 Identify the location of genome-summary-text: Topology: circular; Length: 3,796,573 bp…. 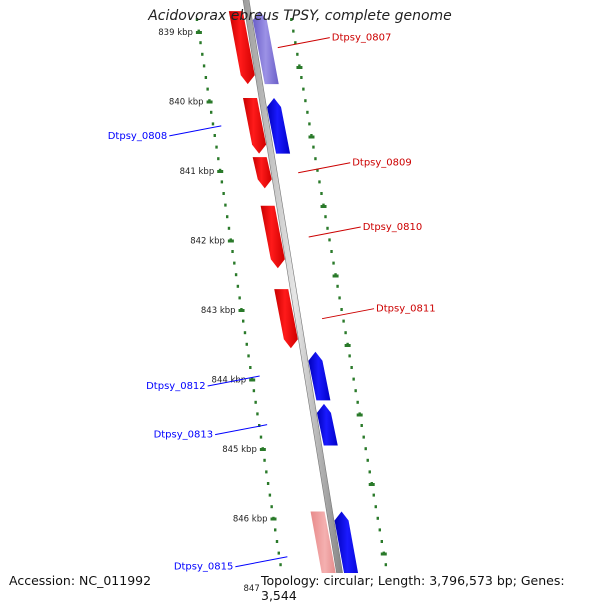
(430, 588).